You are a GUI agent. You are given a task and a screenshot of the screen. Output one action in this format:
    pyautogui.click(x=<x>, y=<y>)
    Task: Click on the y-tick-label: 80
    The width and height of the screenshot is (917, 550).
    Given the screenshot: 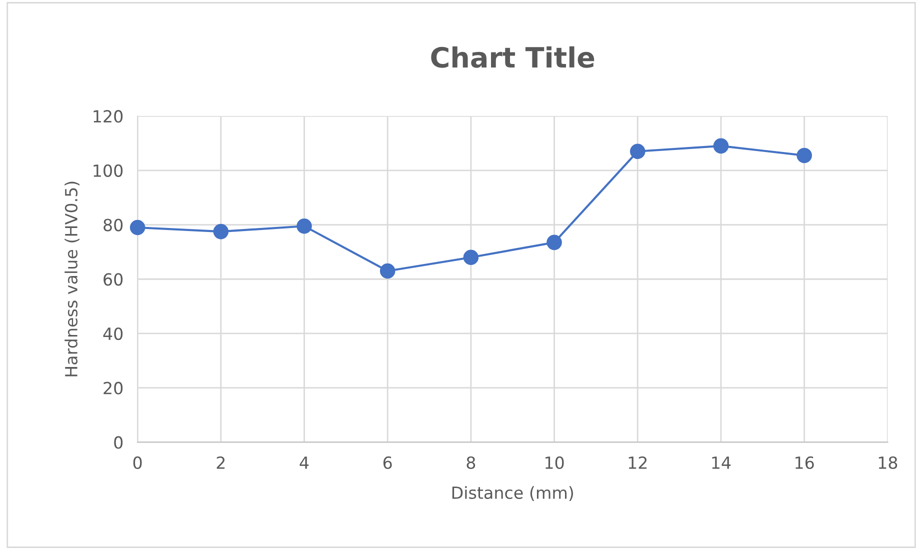 What is the action you would take?
    pyautogui.click(x=113, y=225)
    